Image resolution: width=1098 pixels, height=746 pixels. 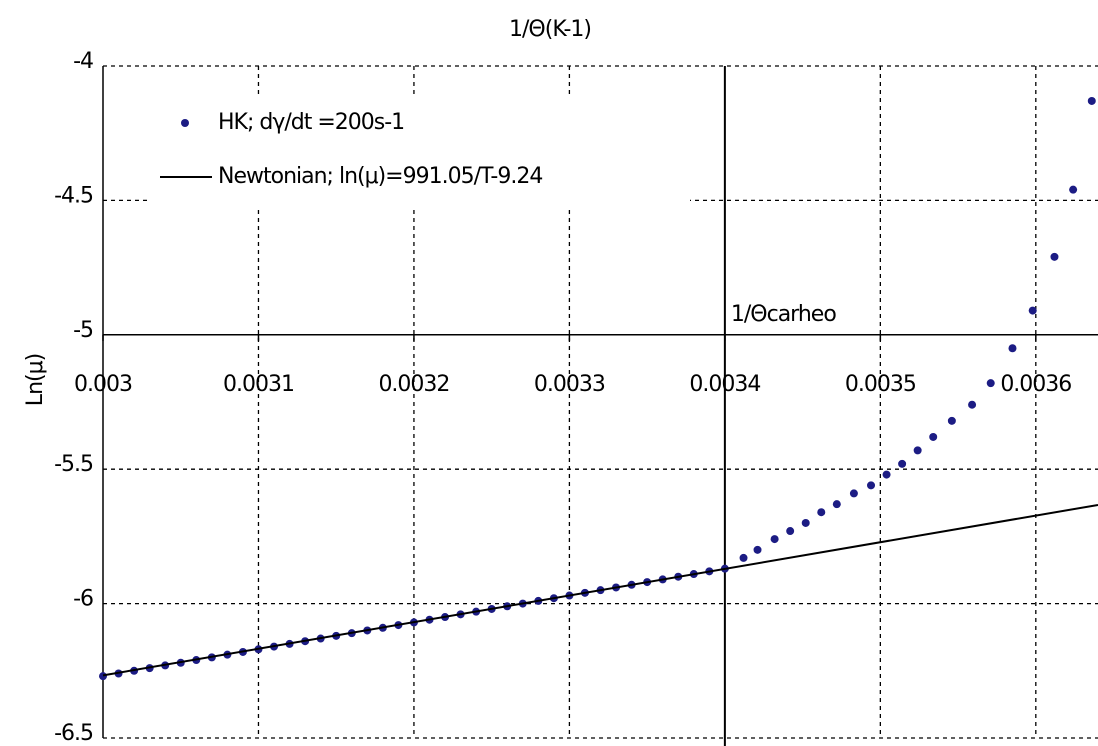 What do you see at coordinates (258, 384) in the screenshot?
I see `x-tick-label: 0.0031` at bounding box center [258, 384].